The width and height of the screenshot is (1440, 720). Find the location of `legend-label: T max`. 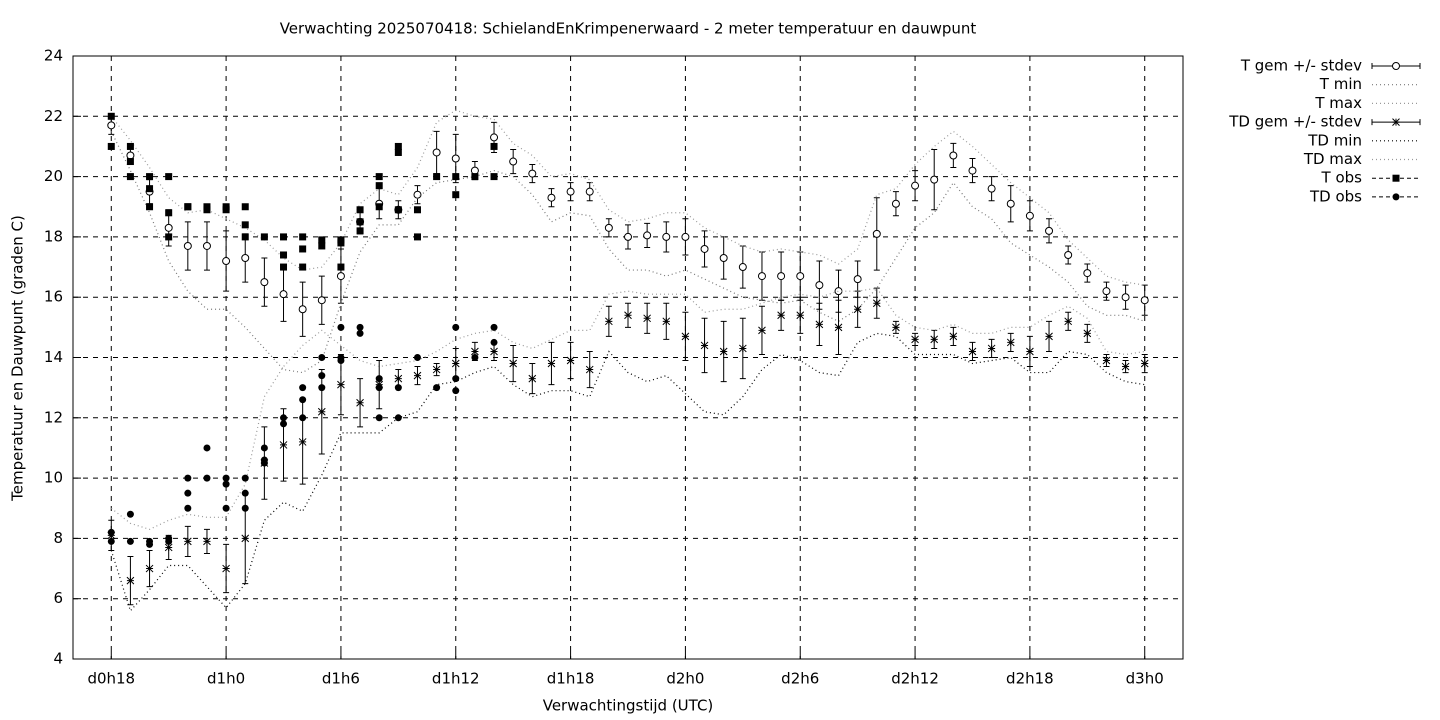

legend-label: T max is located at coordinates (1338, 103).